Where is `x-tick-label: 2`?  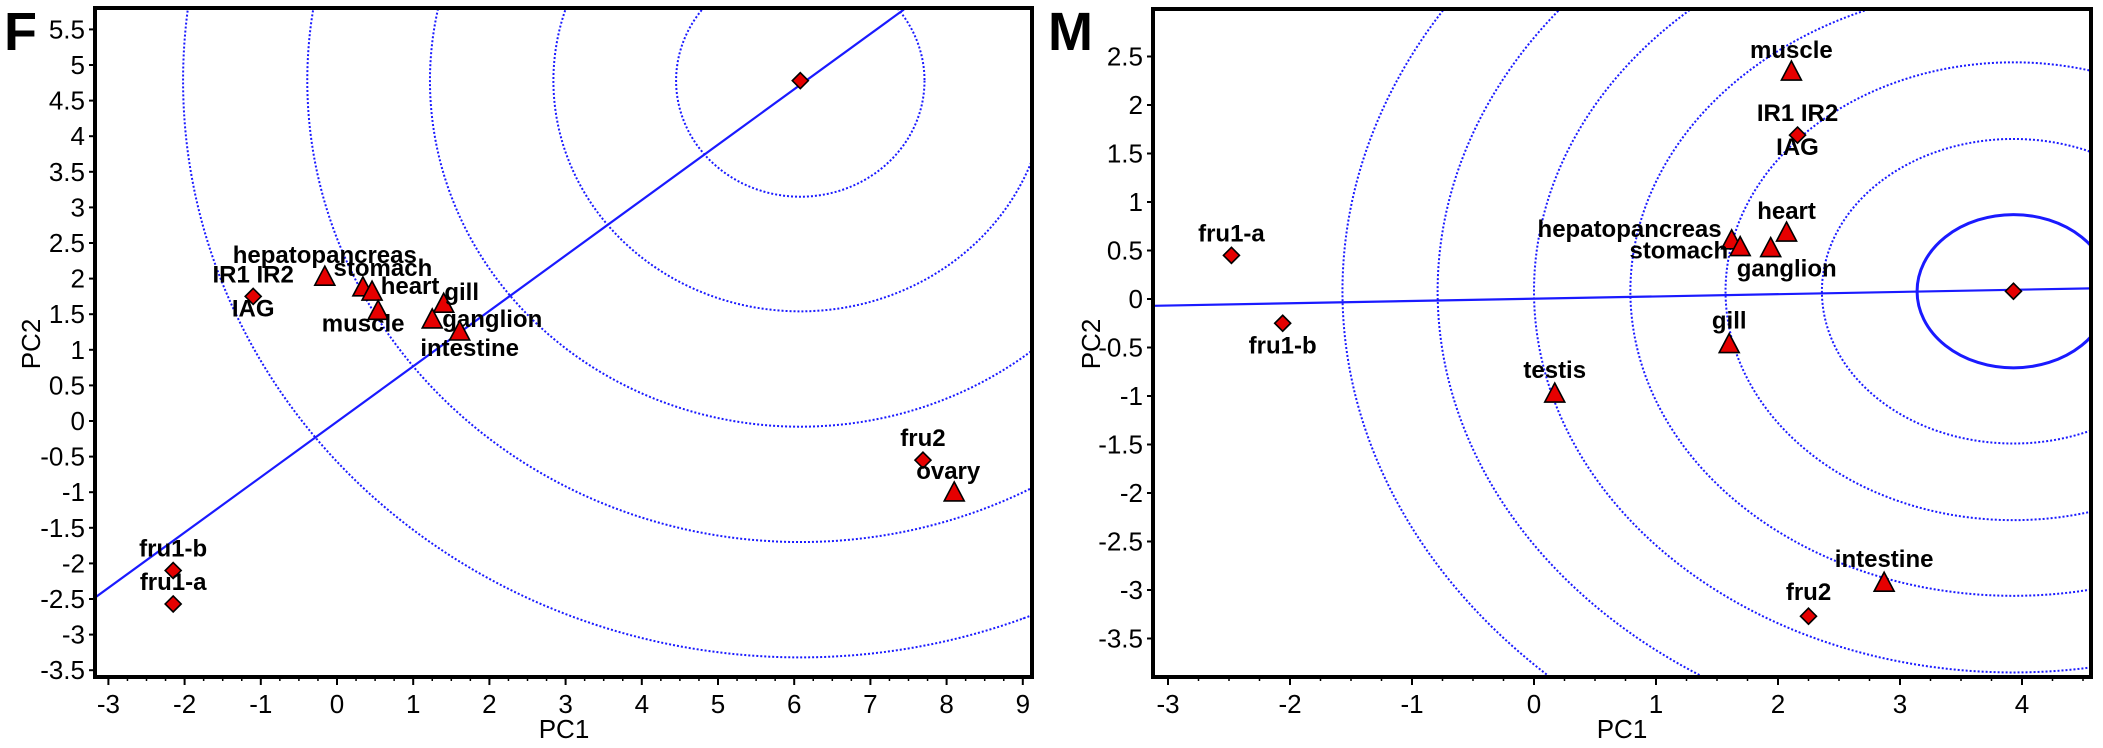 x-tick-label: 2 is located at coordinates (1778, 704).